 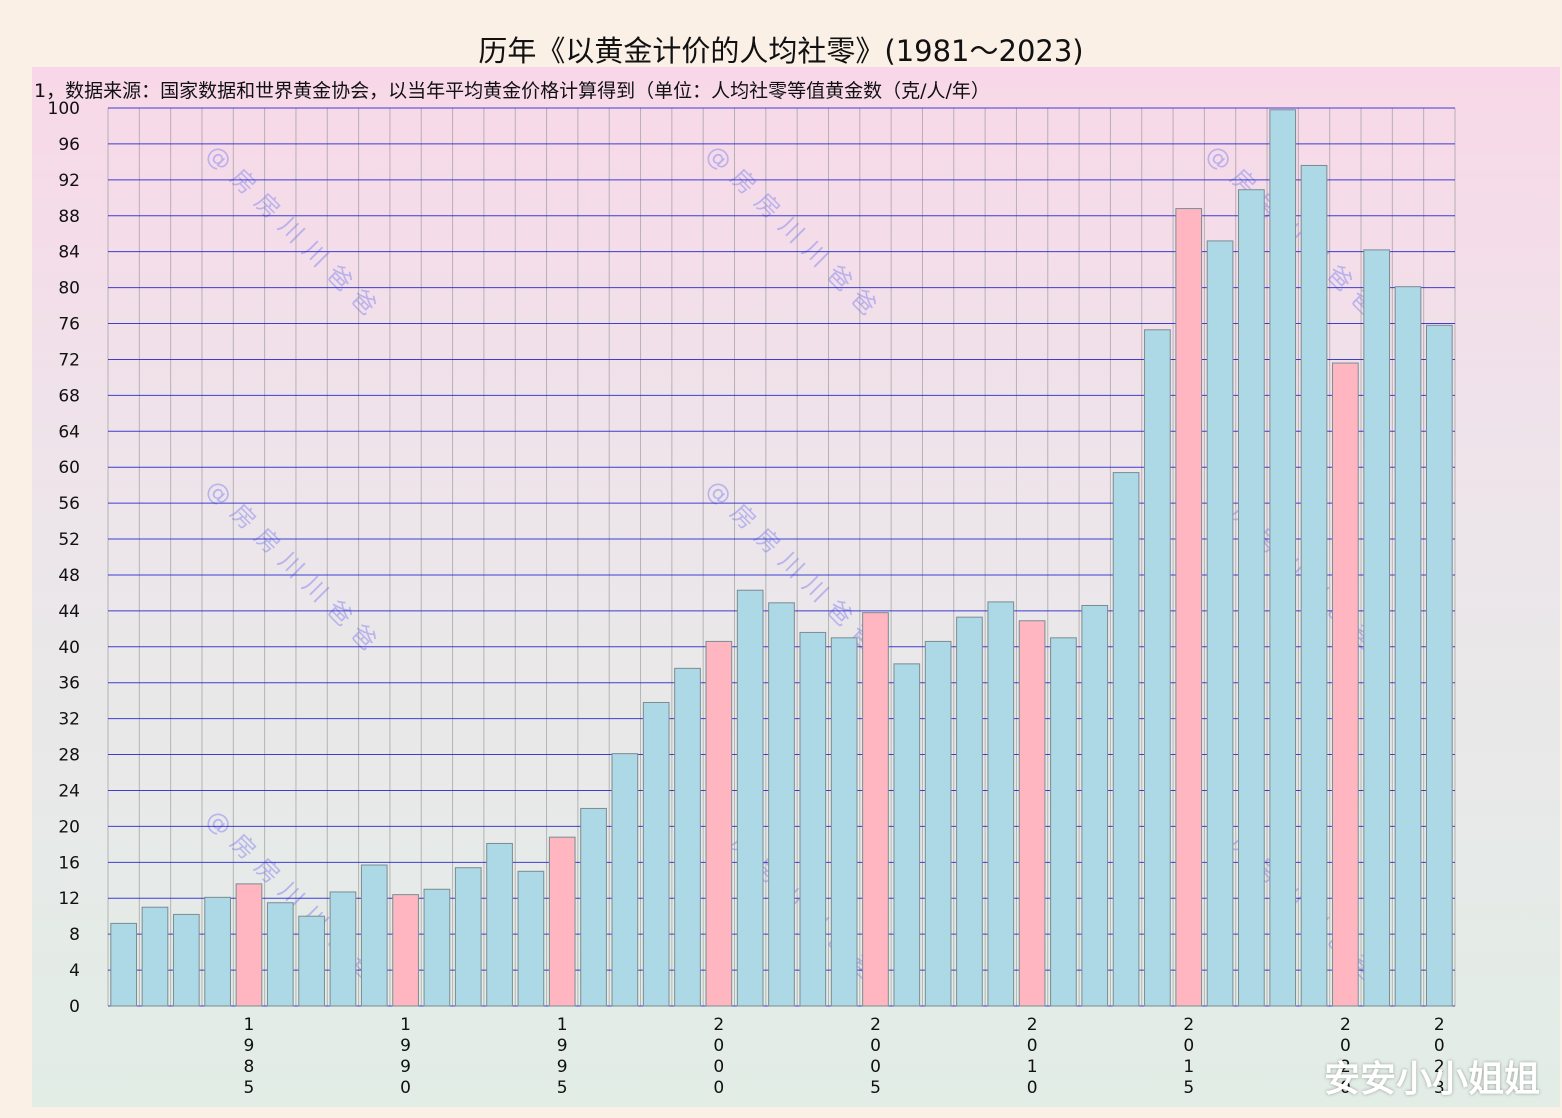 I want to click on bar-1986, so click(x=280, y=954).